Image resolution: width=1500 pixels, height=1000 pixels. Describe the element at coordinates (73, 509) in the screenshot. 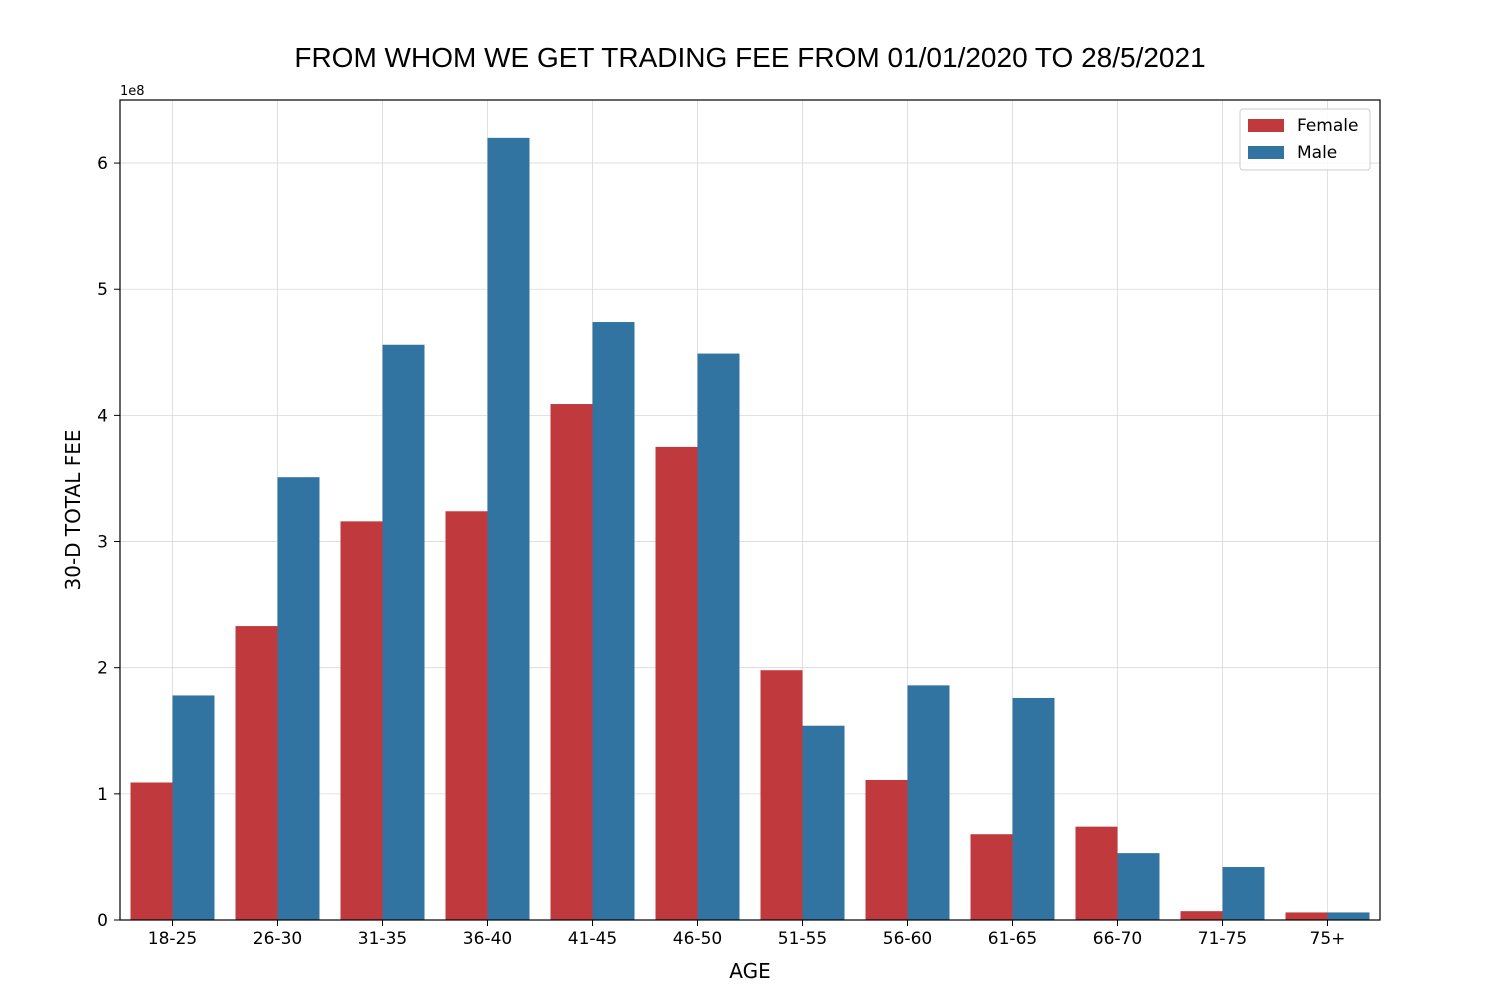

I see `y-axis-label: 30-D TOTAL FEE` at that location.